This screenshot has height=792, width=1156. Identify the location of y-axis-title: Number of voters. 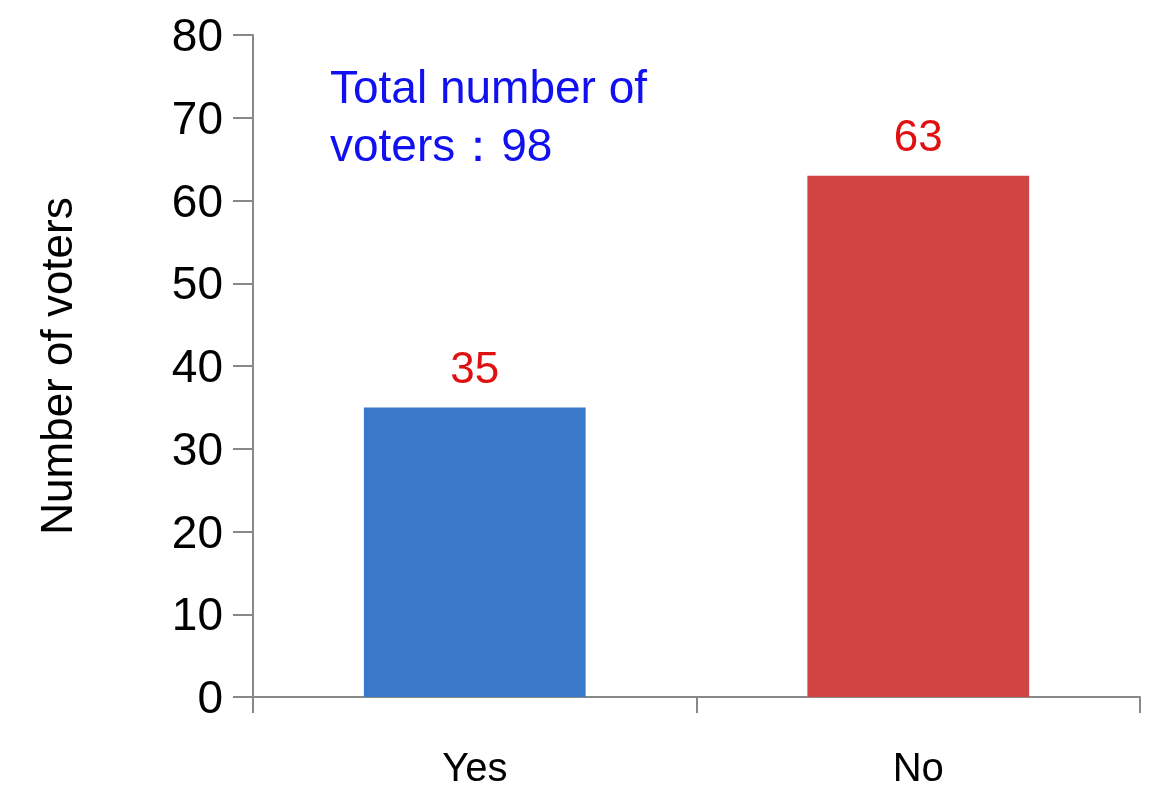
(56, 366).